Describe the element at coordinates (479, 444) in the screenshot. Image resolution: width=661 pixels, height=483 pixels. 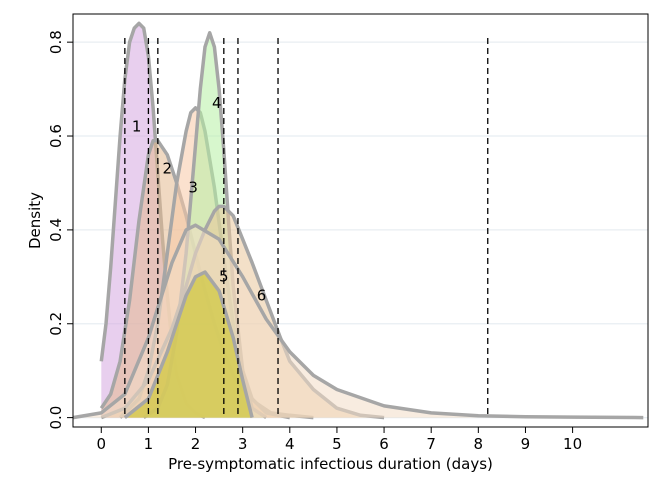
I see `x-tick-label-8: 8` at that location.